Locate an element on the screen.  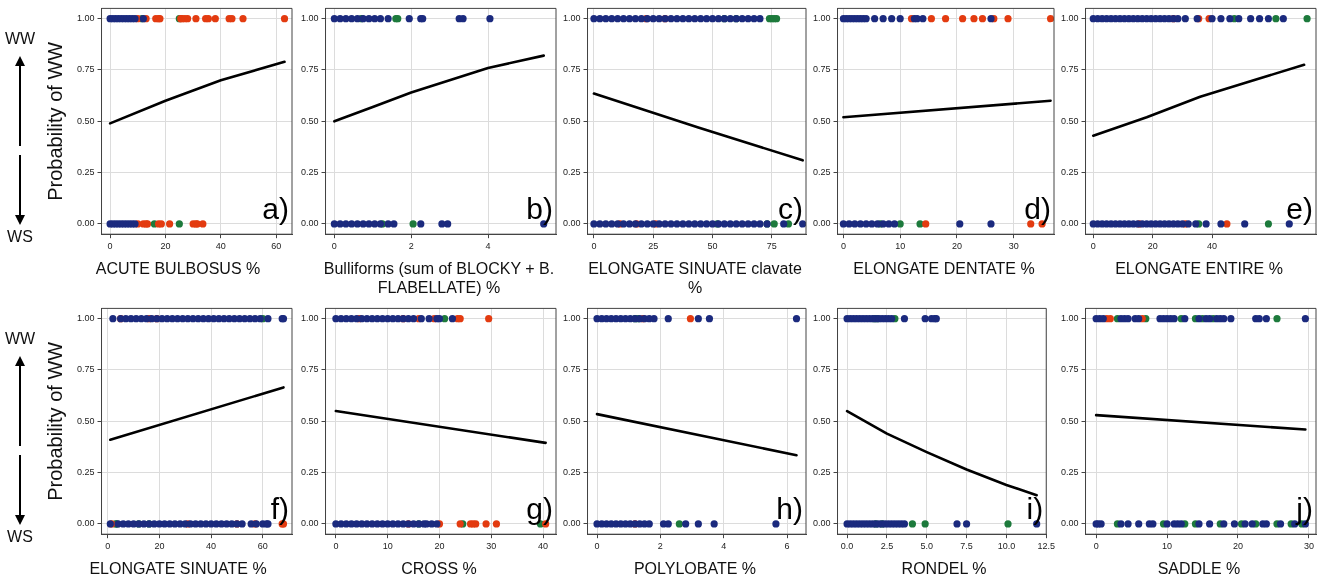
annotation: g) is located at coordinates (539, 509).